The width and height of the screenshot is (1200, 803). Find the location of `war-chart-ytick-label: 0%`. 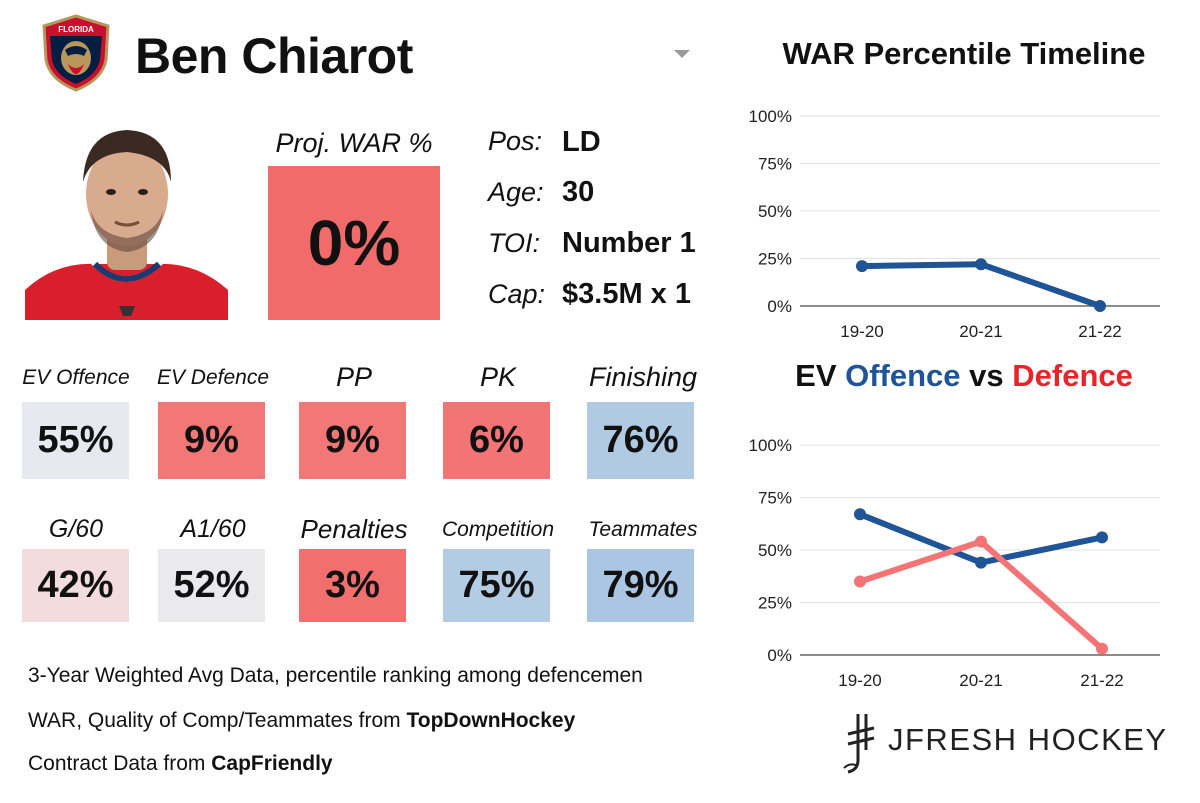

war-chart-ytick-label: 0% is located at coordinates (779, 306).